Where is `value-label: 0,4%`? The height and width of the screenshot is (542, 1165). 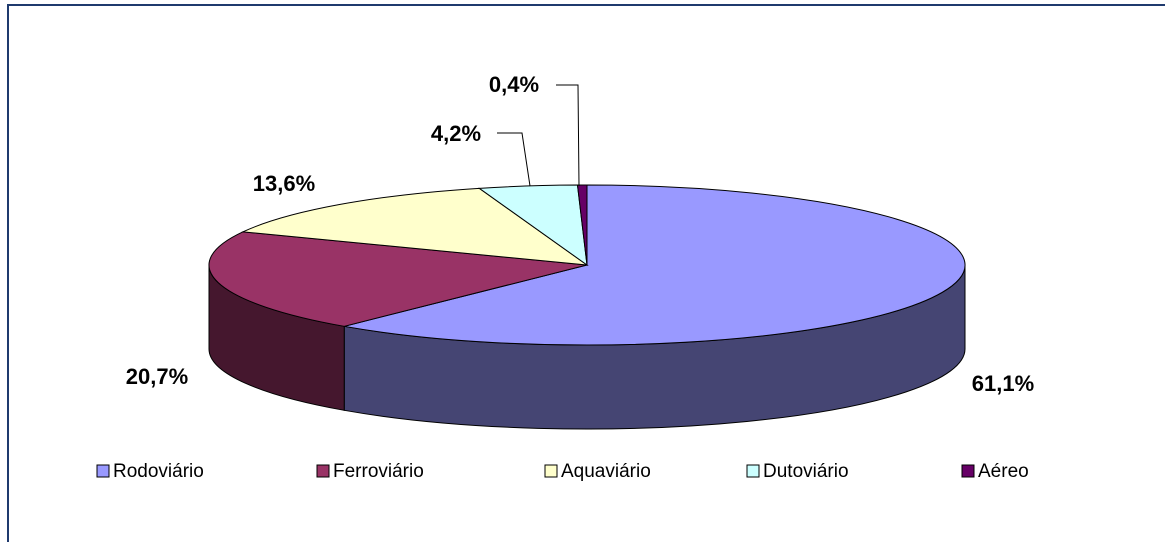
value-label: 0,4% is located at coordinates (514, 84).